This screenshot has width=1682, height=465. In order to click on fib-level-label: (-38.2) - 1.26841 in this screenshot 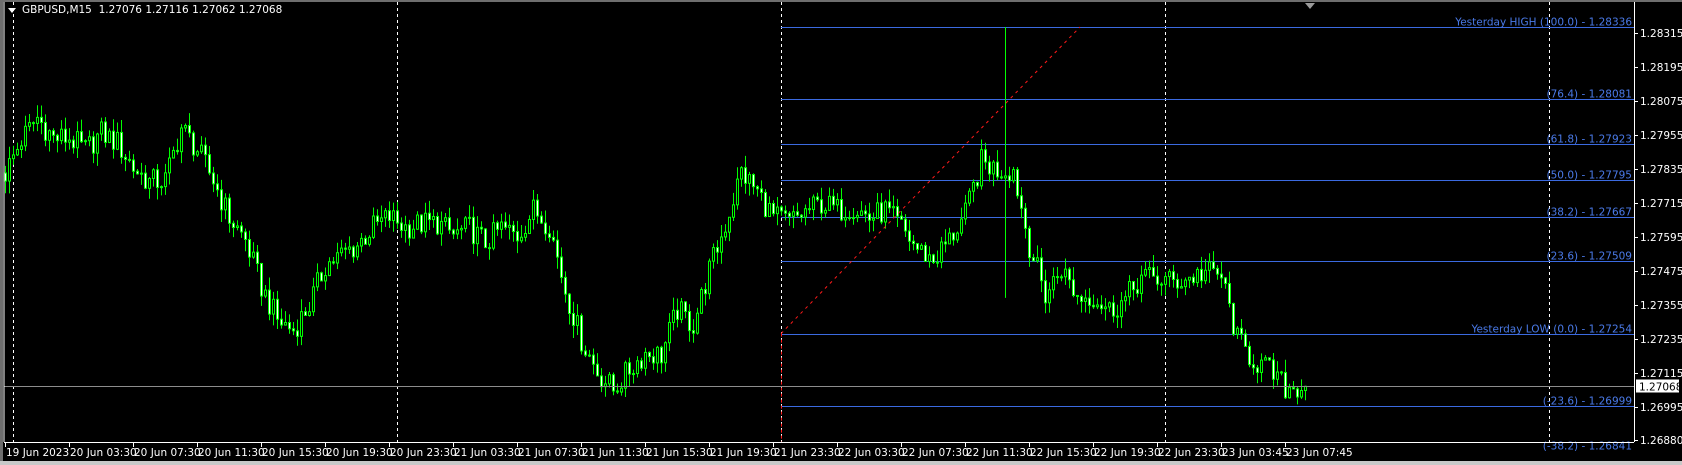, I will do `click(1587, 447)`.